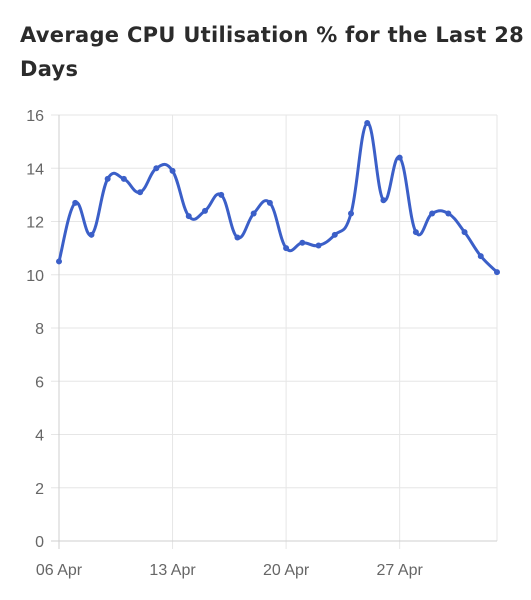 The image size is (531, 600). I want to click on x-tick-label: 20 Apr, so click(286, 570).